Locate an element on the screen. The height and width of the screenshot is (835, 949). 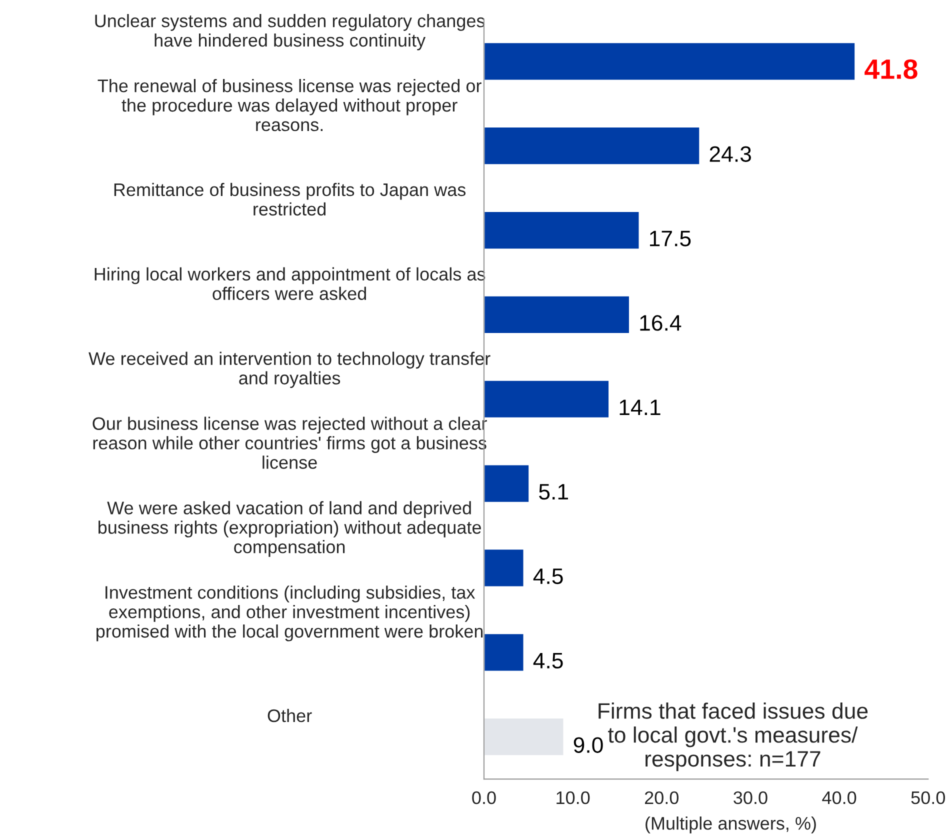
x-tick-label: 30.0 is located at coordinates (751, 797).